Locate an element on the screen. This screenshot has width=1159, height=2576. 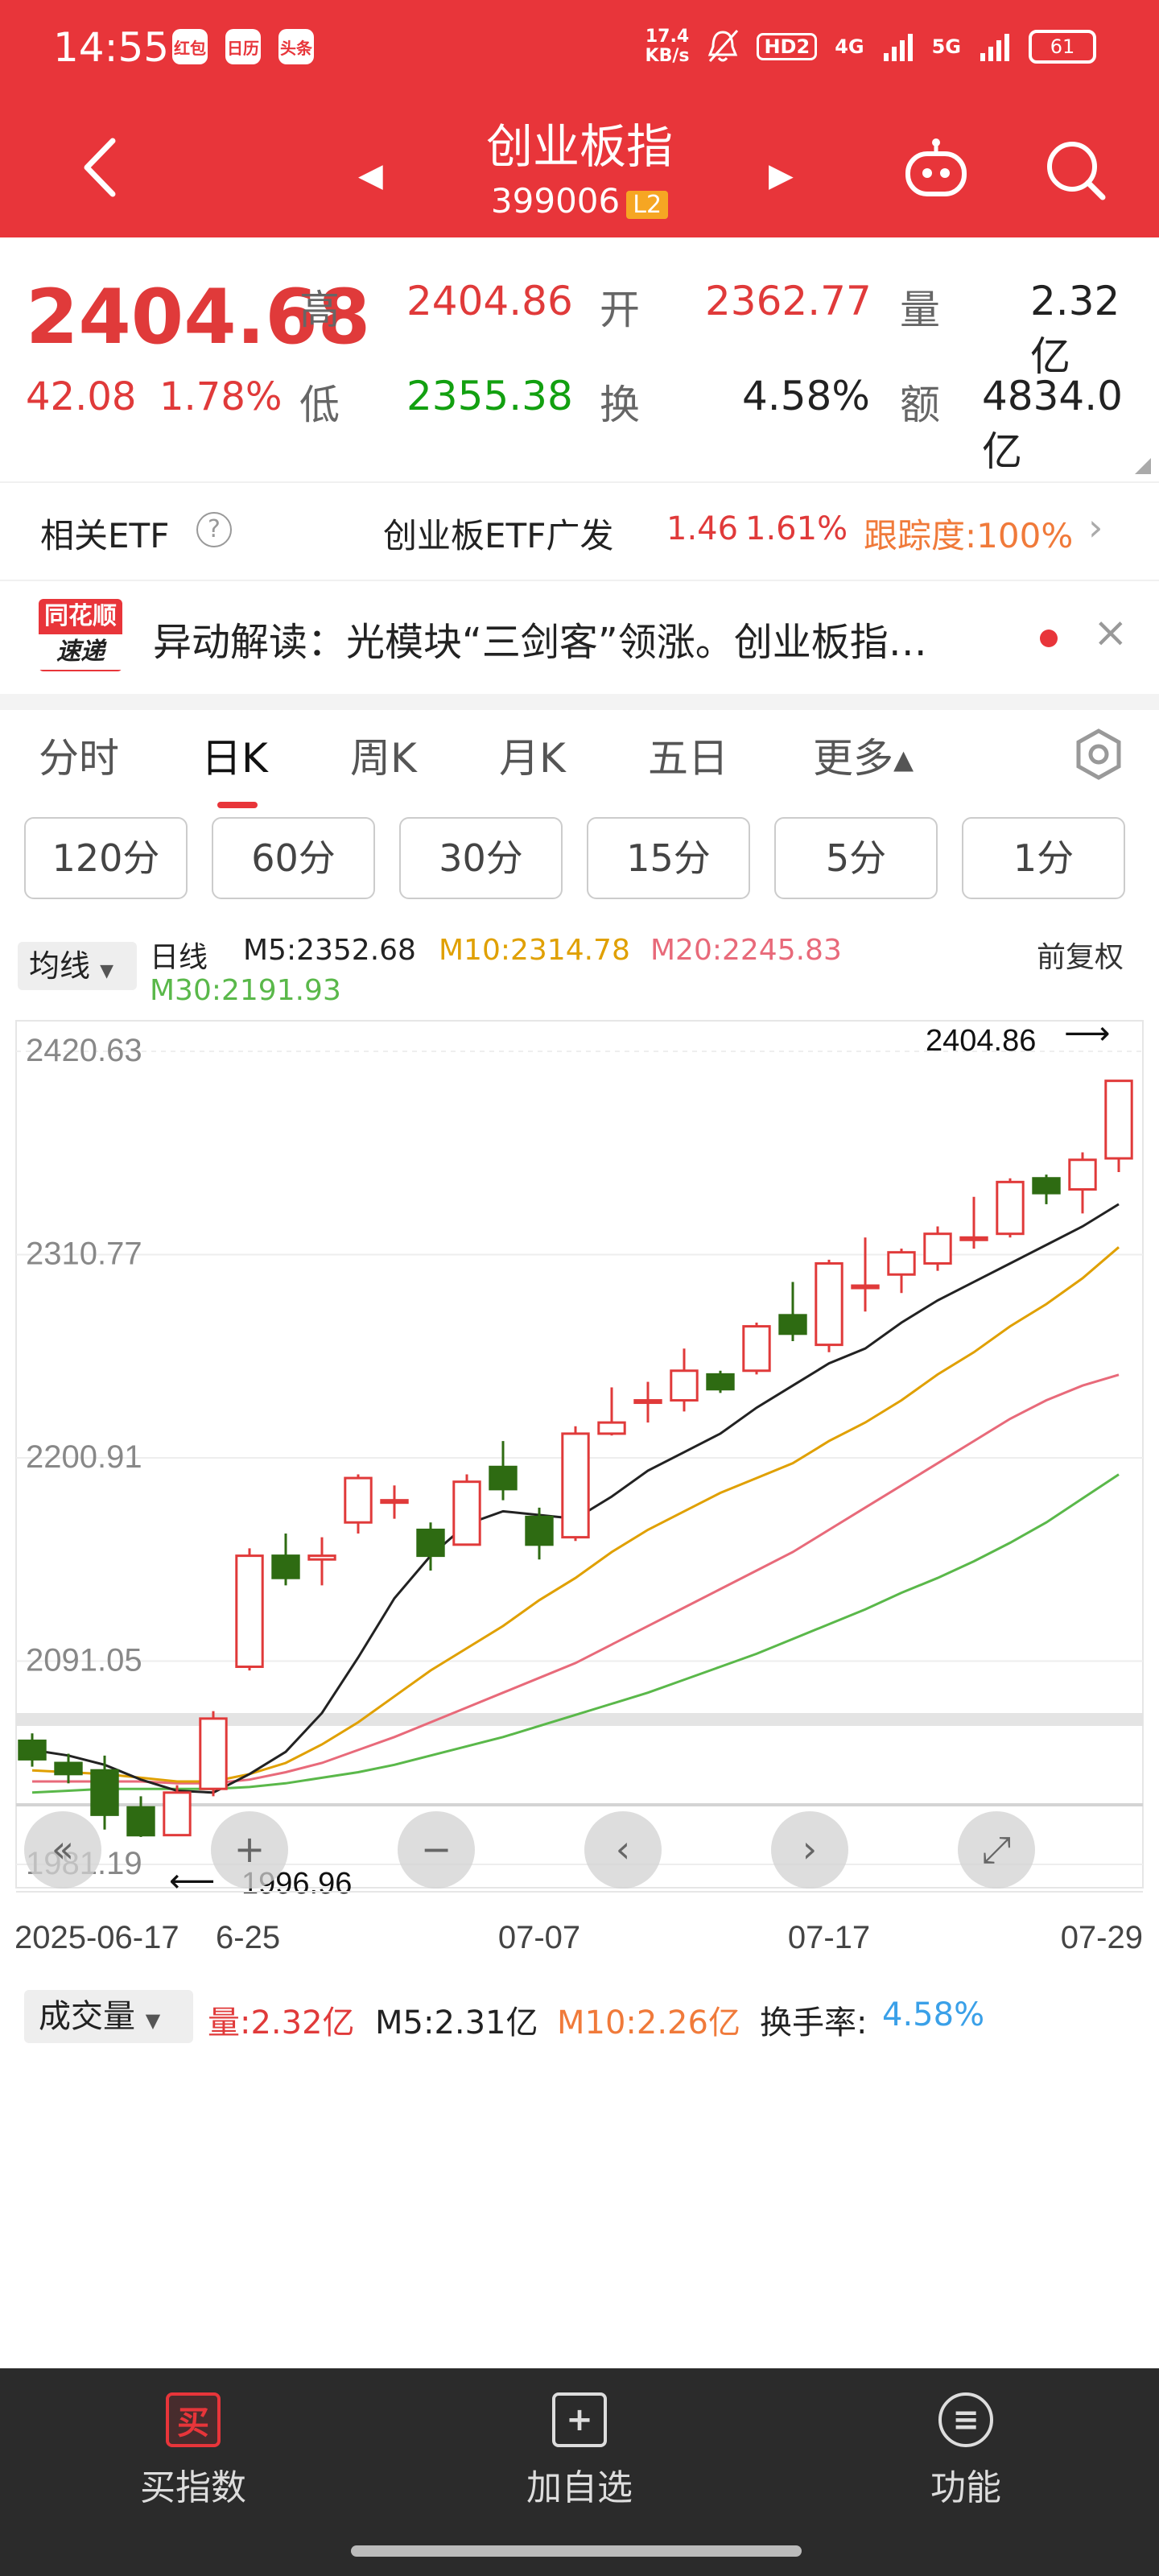
price-change: 42.08 is located at coordinates (81, 396).